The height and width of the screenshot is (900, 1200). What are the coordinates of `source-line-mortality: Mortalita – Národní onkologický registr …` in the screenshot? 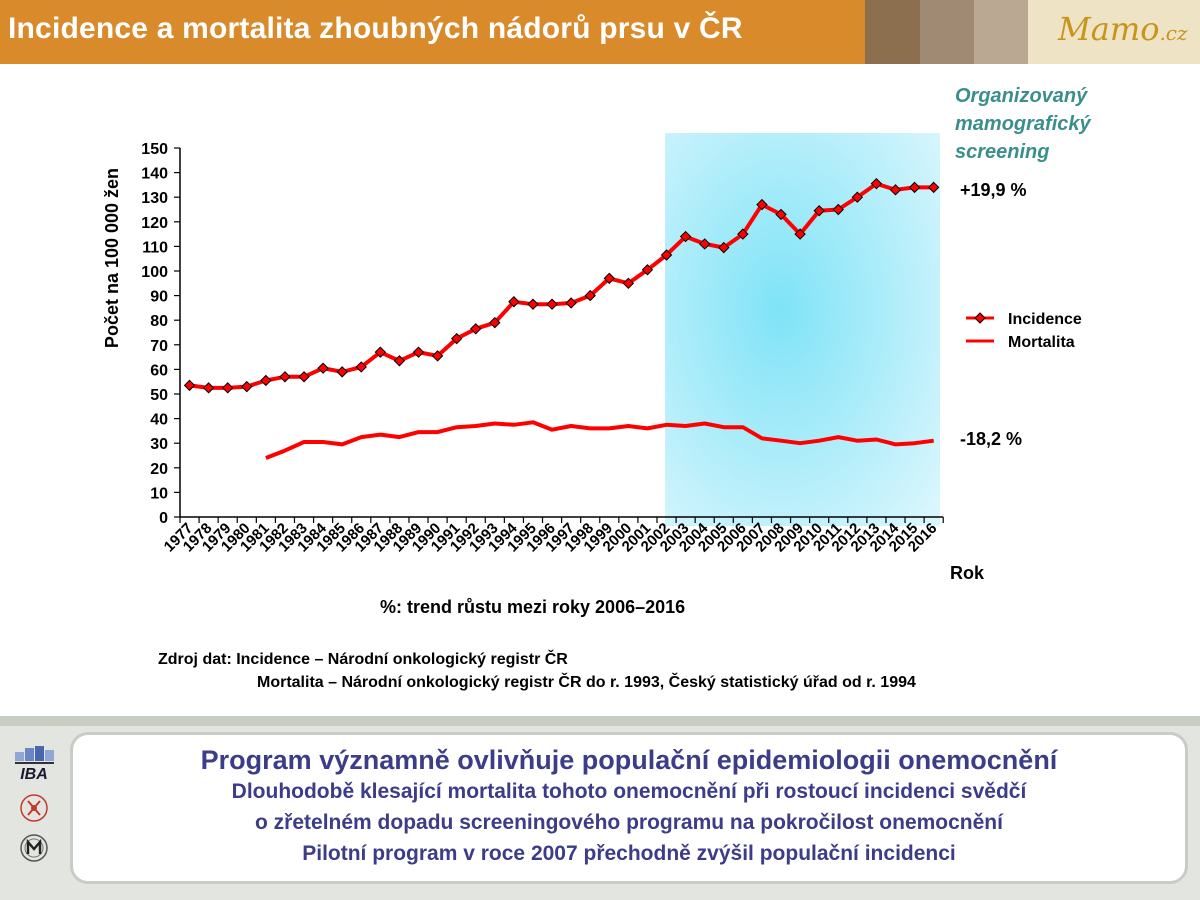 It's located at (586, 682).